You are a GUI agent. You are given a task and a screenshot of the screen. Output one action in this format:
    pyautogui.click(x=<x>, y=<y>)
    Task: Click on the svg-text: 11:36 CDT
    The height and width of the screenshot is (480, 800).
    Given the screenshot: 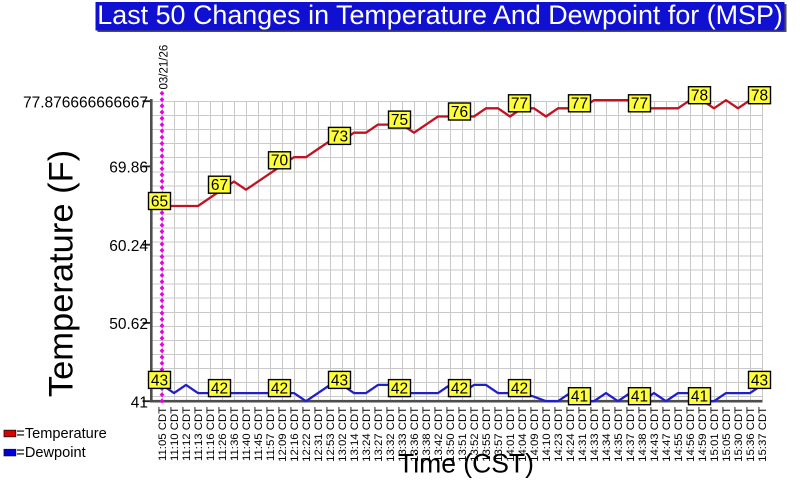 What is the action you would take?
    pyautogui.click(x=235, y=434)
    